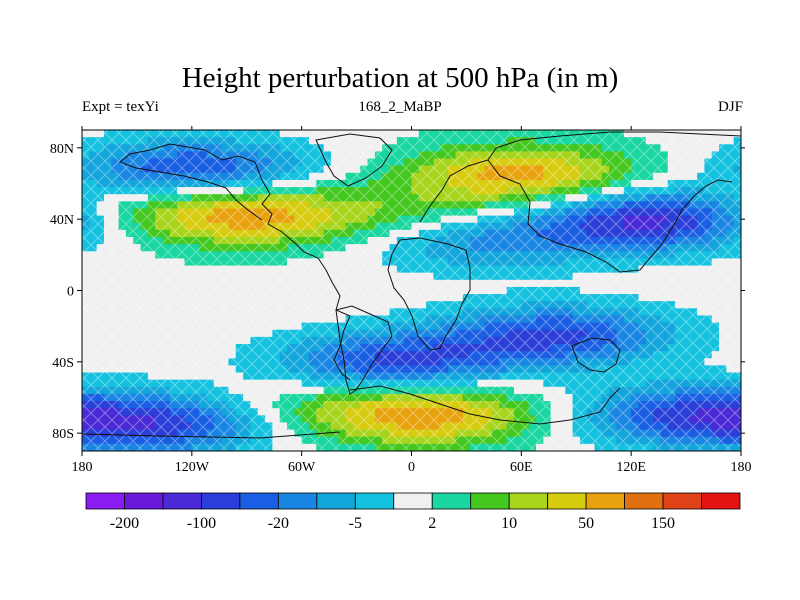 The width and height of the screenshot is (800, 600). Describe the element at coordinates (70, 292) in the screenshot. I see `y-tick-label: 0` at that location.